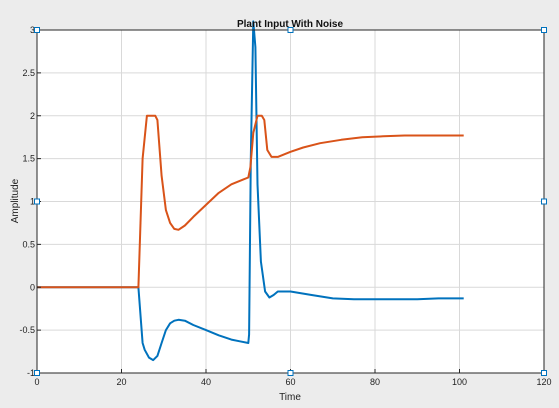  What do you see at coordinates (27, 330) in the screenshot?
I see `y-tick-label: -0.5` at bounding box center [27, 330].